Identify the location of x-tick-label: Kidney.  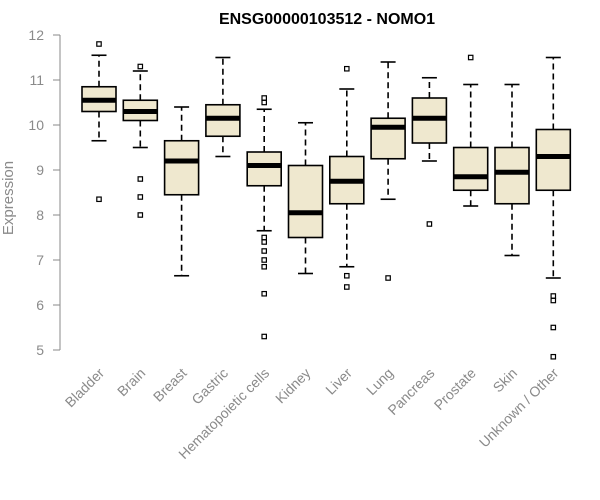
(293, 386).